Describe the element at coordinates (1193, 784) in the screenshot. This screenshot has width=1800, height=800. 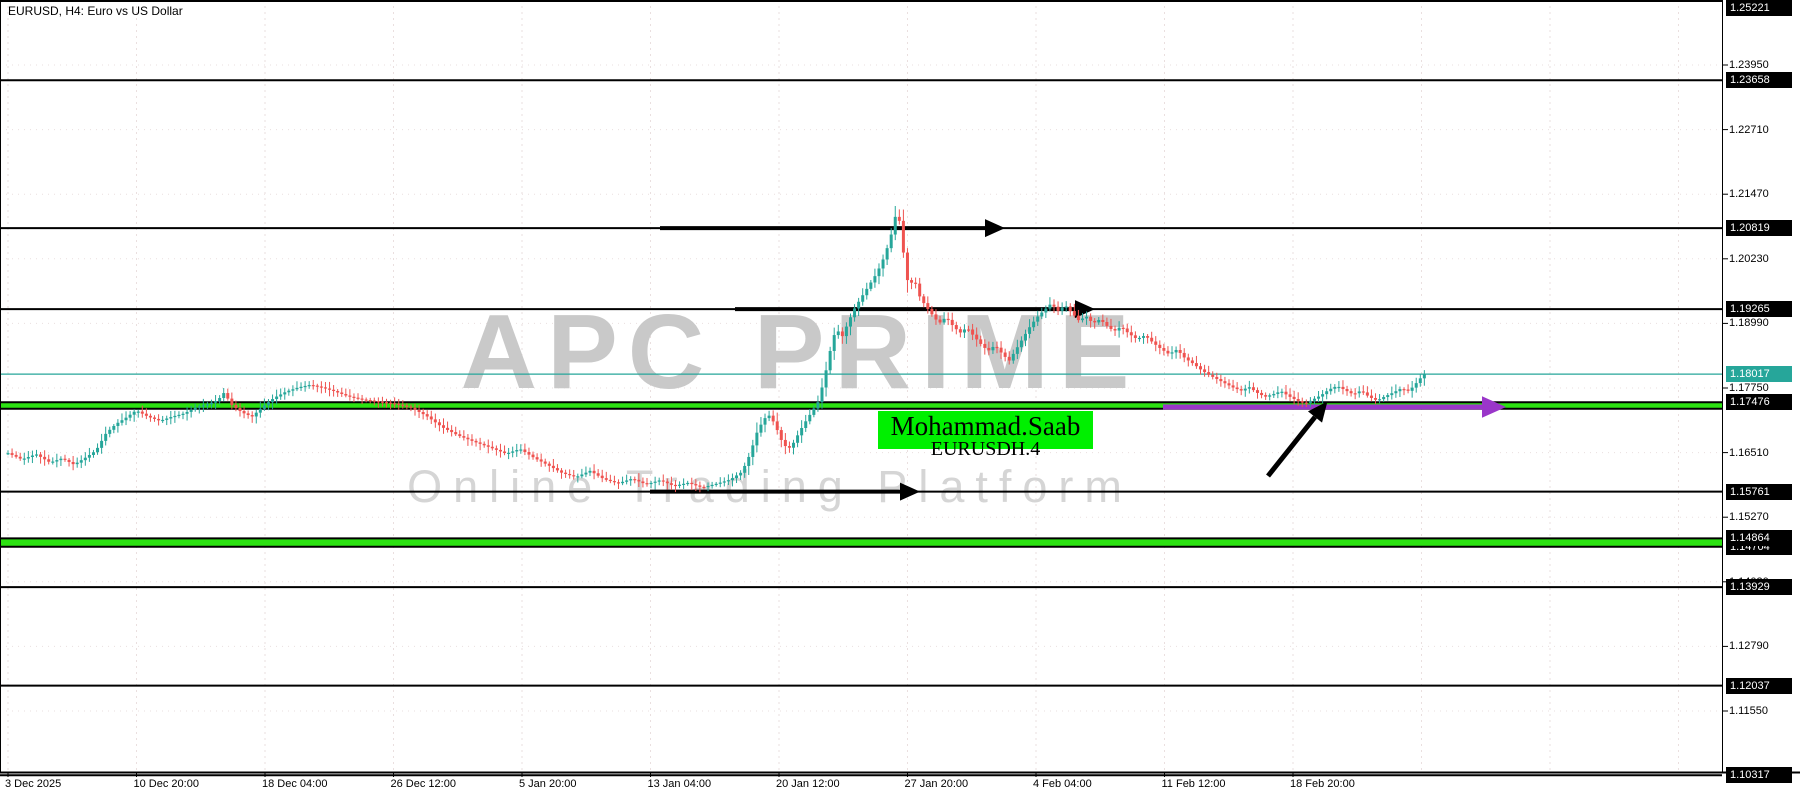
I see `time-axis-label: 11 Feb 12:00` at that location.